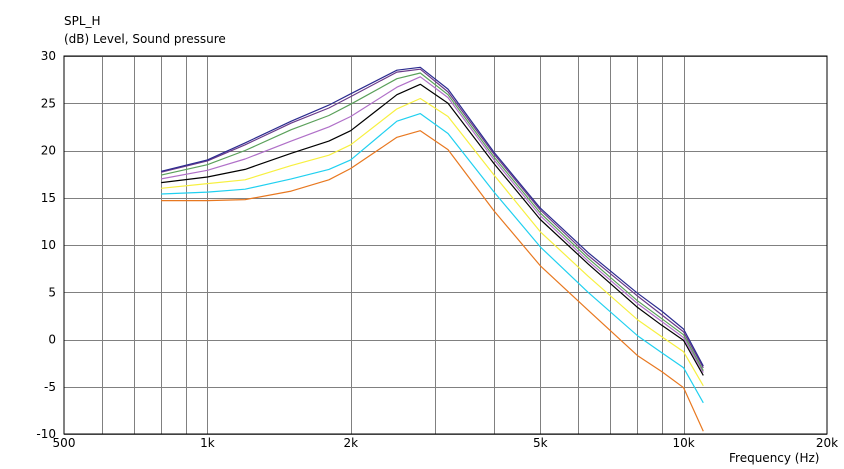  Describe the element at coordinates (48, 151) in the screenshot. I see `y-tick-label: 20` at that location.